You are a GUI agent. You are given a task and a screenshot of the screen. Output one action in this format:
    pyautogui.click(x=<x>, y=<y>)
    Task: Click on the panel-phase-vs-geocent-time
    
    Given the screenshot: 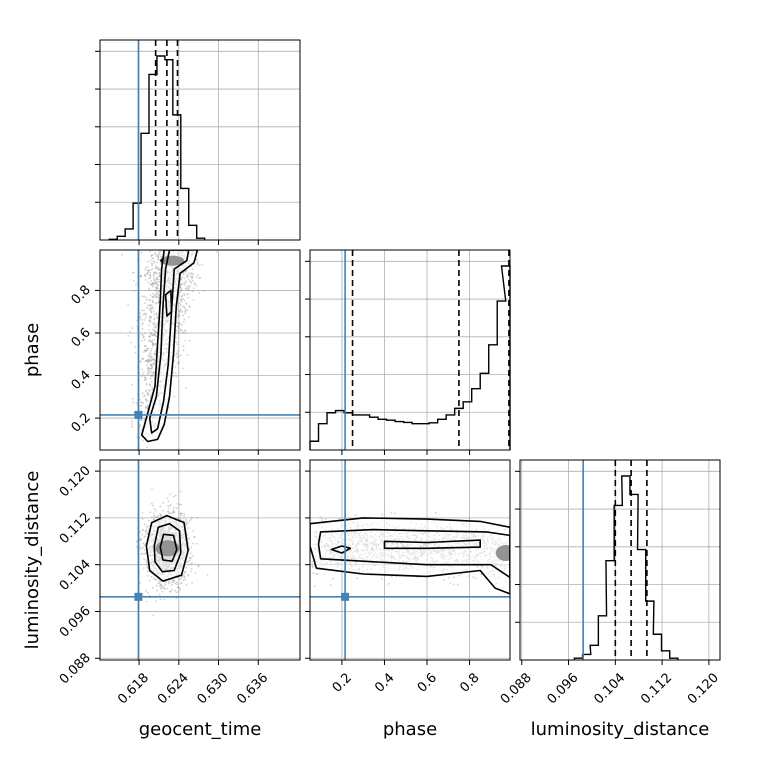 What is the action you would take?
    pyautogui.click(x=198, y=352)
    